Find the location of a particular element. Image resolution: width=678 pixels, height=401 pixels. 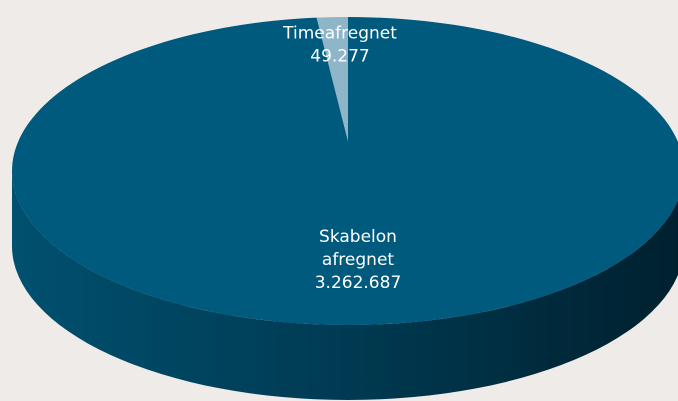

pie-slice is located at coordinates (332, 79).